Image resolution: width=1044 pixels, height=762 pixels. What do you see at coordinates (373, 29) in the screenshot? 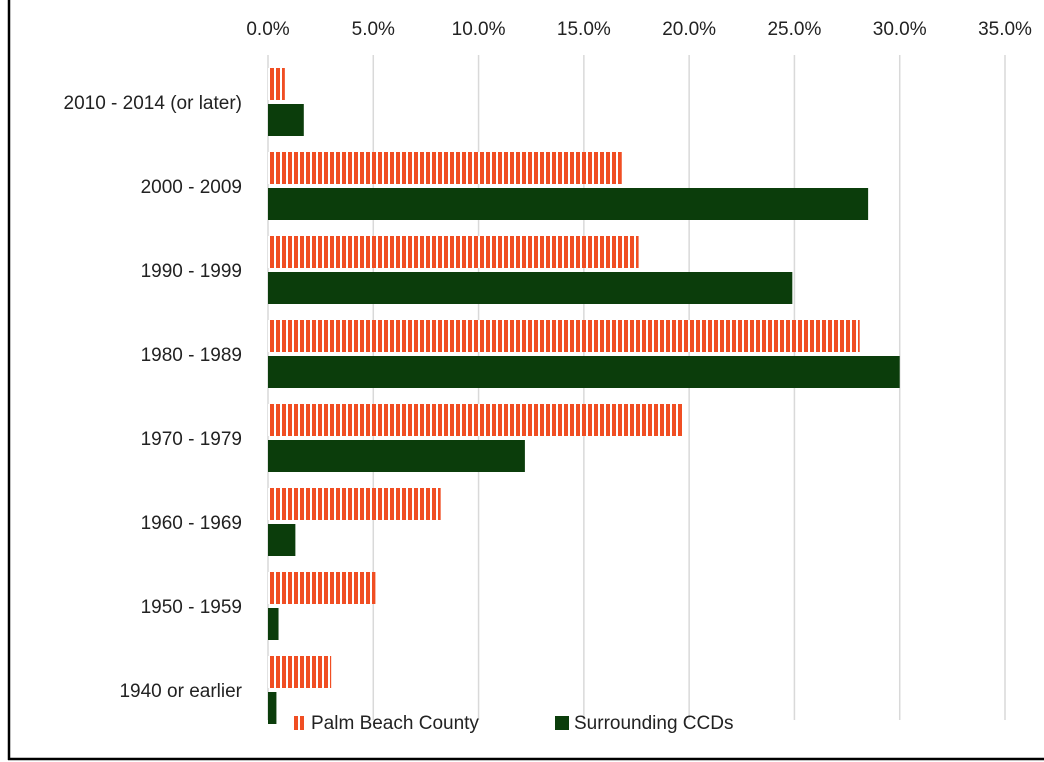
I see `x-tick-label: 5.0%` at bounding box center [373, 29].